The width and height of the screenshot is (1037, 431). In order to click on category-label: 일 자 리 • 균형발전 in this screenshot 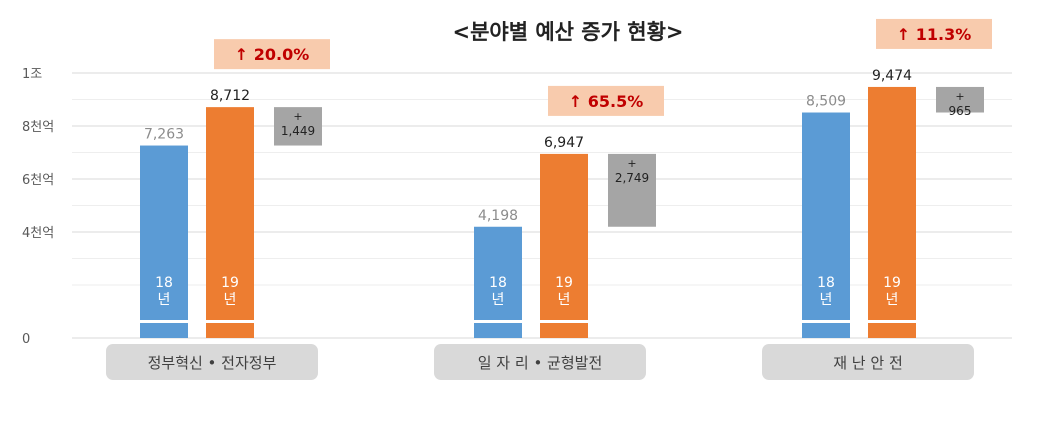, I will do `click(540, 363)`.